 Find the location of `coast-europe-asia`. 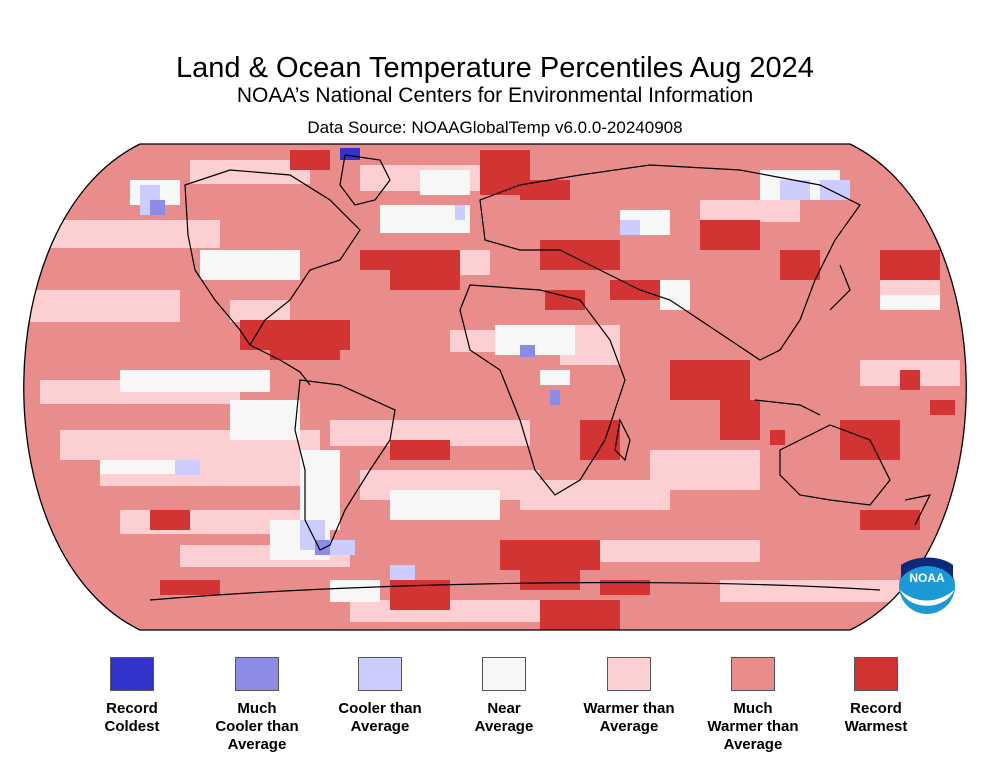

coast-europe-asia is located at coordinates (670, 262).